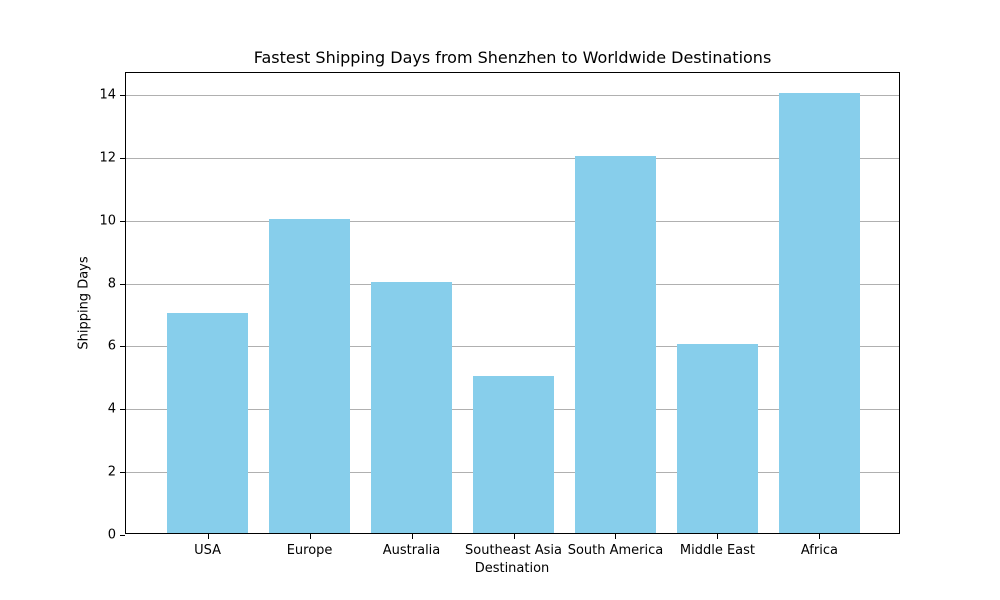  I want to click on bar-usa, so click(207, 423).